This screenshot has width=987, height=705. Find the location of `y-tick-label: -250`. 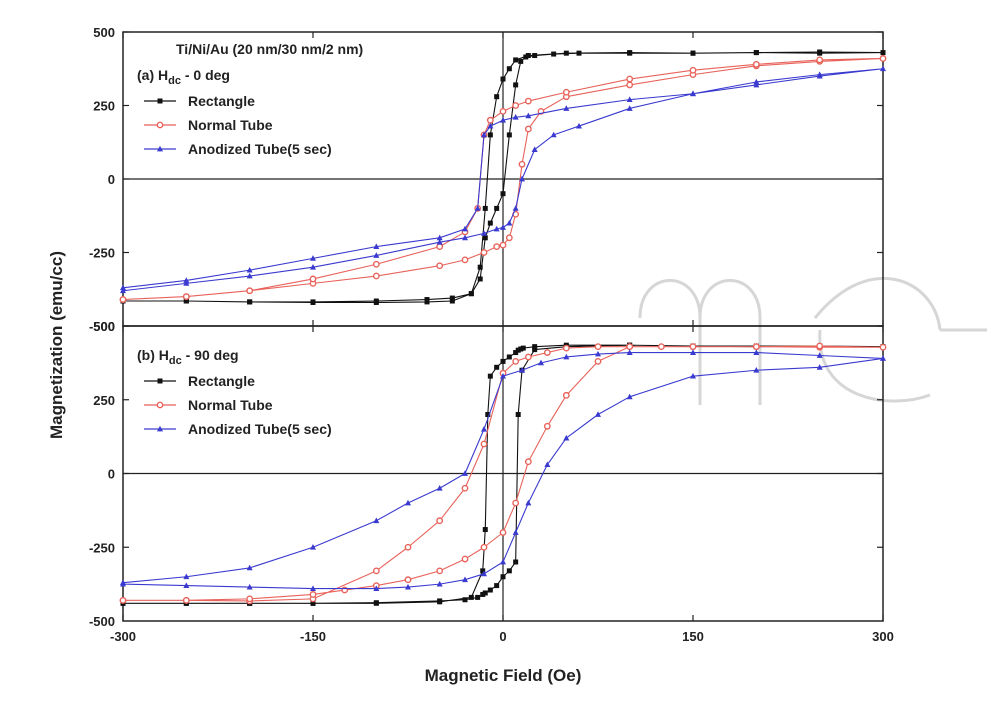

y-tick-label: -250 is located at coordinates (102, 547).